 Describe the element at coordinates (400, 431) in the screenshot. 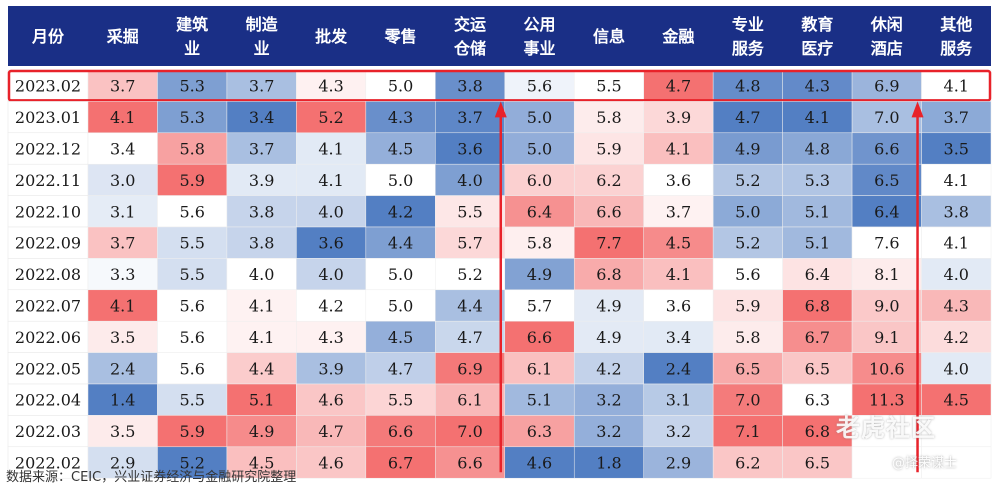

I see `cell-value: 6.6` at that location.